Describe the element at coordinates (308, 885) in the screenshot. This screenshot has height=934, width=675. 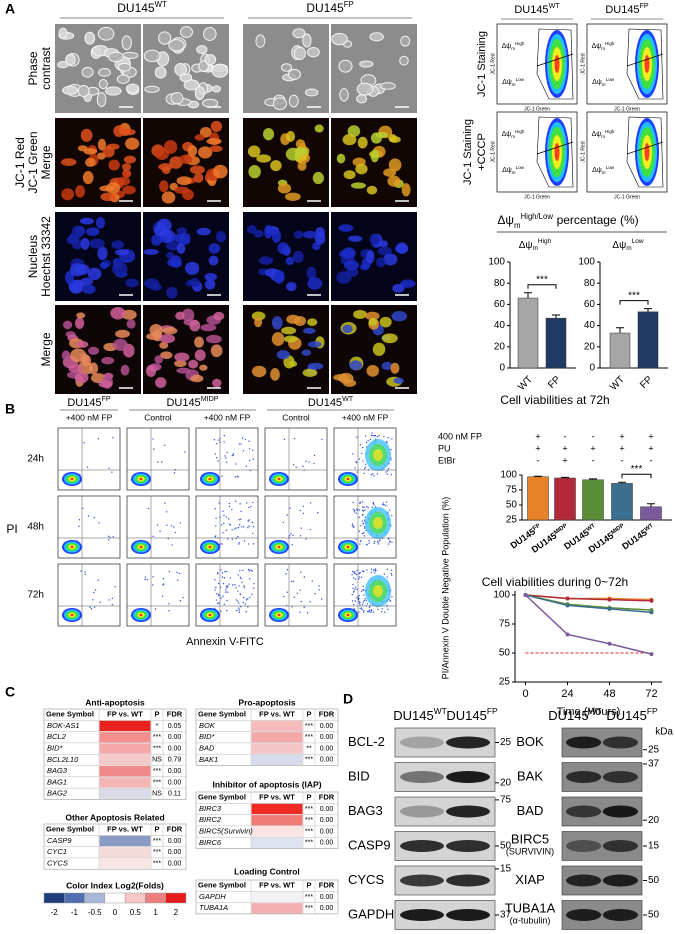
I see `column-header: P` at that location.